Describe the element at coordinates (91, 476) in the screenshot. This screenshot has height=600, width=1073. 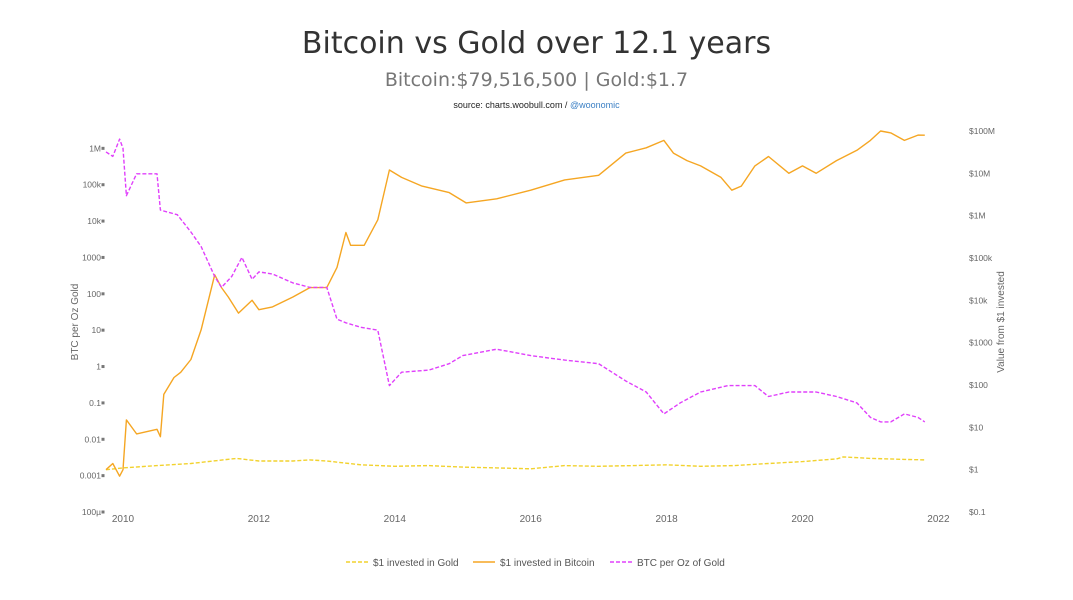
I see `y-left-tick-label: 0.001` at that location.